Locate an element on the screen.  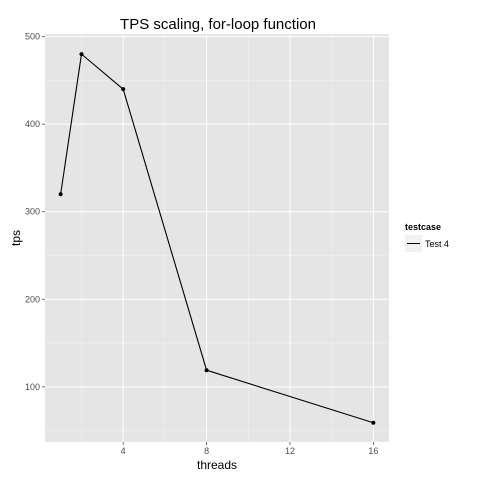
y-tick-label: 400 is located at coordinates (32, 124).